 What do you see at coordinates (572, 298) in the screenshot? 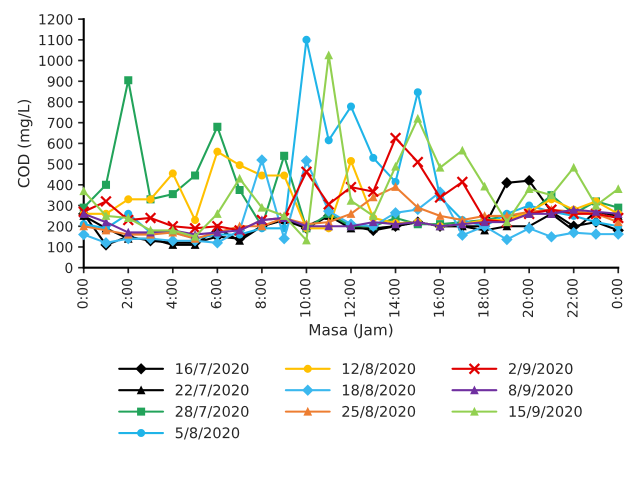
I see `x-tick-label: 22:00` at bounding box center [572, 298].